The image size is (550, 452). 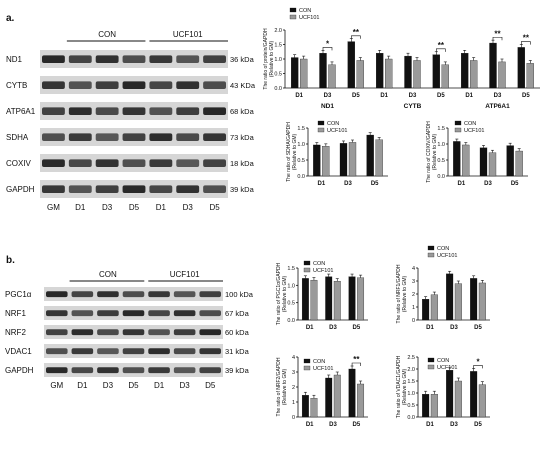 What do you see at coordinates (402, 386) in the screenshot?
I see `y-axis-label: The ratio of VDAC1/GAPDH(Relative to GM)` at bounding box center [402, 386].